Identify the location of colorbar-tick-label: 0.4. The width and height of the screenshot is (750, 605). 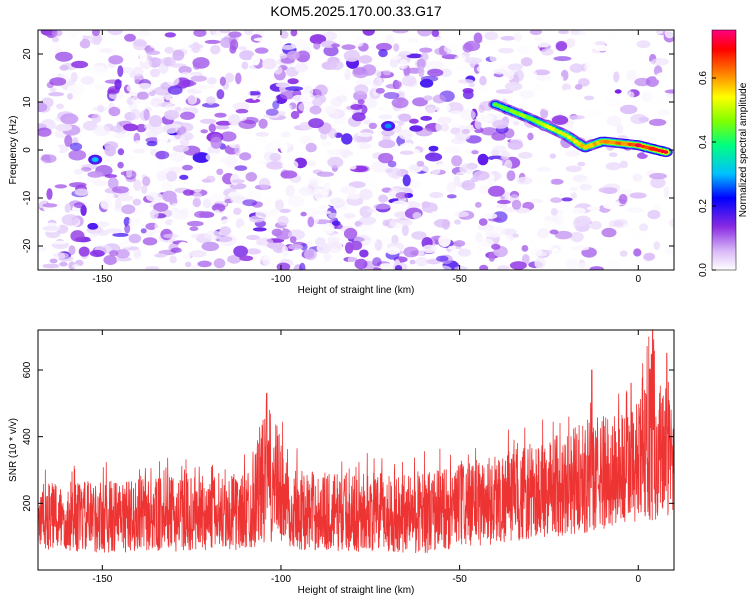
(703, 142).